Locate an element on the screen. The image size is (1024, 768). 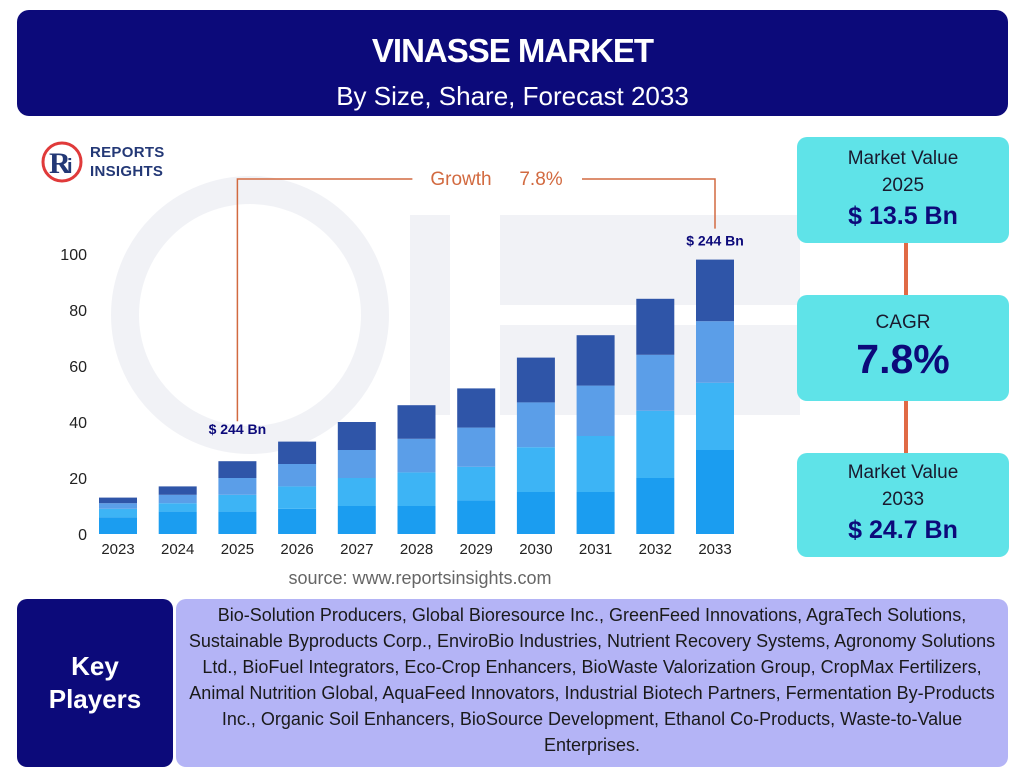
market-value-2025-year: 2025 is located at coordinates (903, 185).